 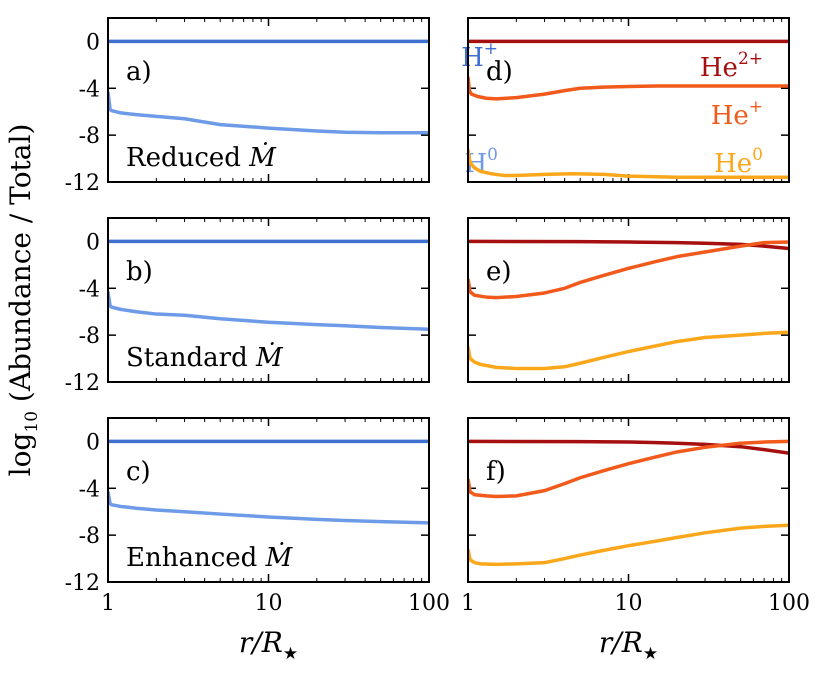 I want to click on y-axis-label-post: (Abundance / Total), so click(x=20, y=267).